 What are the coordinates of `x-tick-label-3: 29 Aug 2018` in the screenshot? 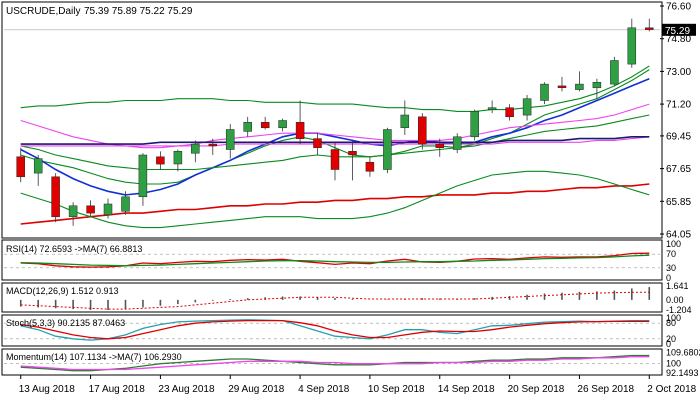 It's located at (256, 389).